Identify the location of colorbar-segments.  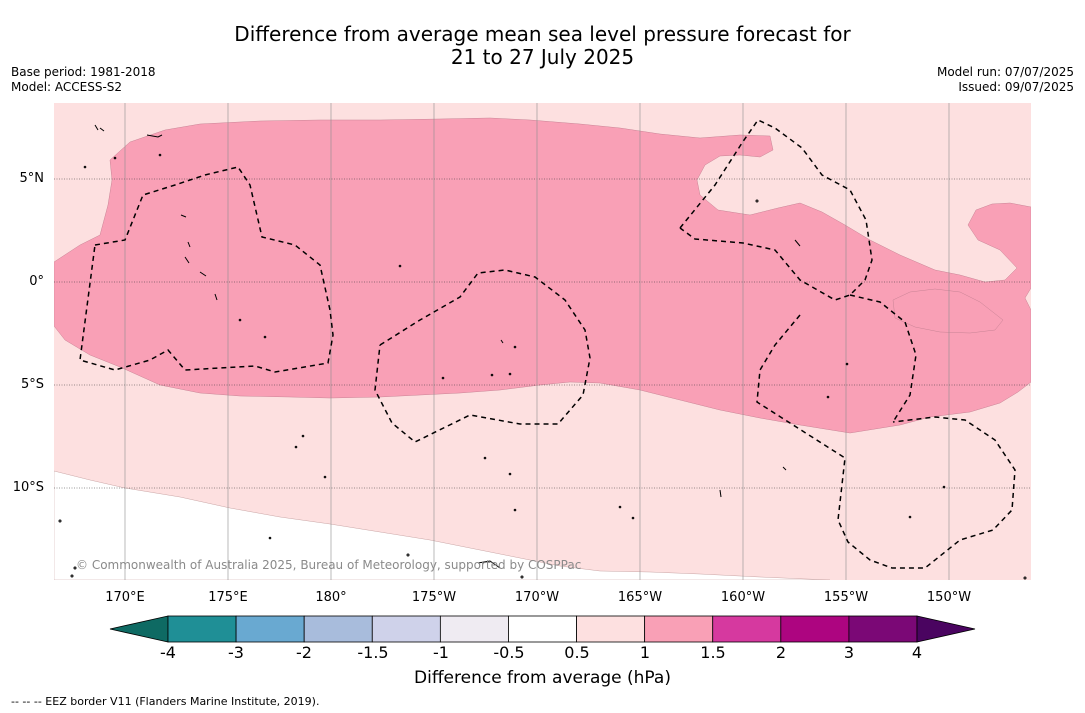
(542, 629).